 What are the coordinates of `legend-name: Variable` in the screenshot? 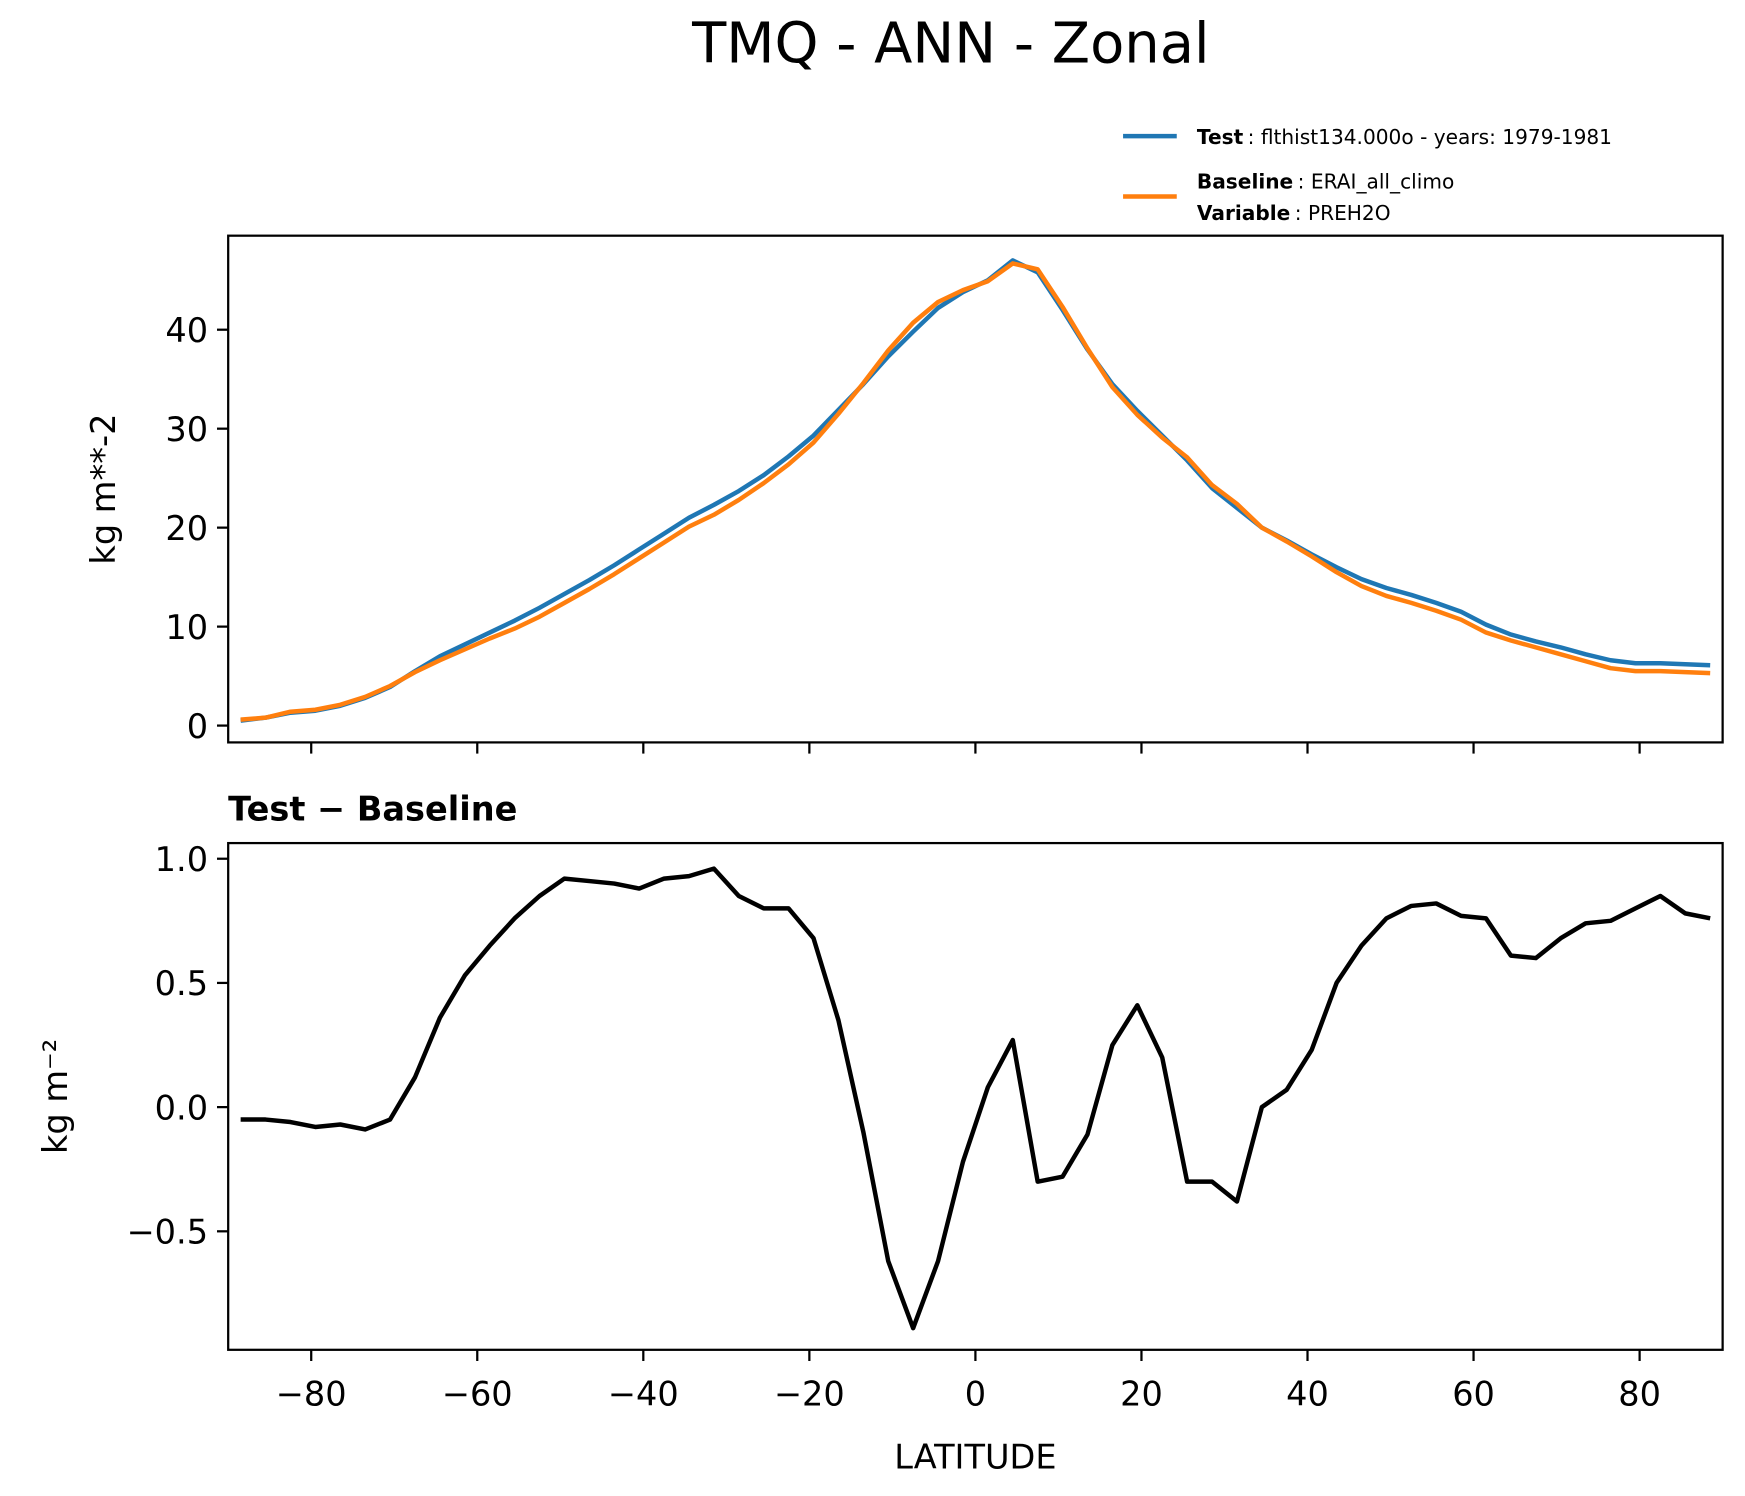 It's located at (1243, 213).